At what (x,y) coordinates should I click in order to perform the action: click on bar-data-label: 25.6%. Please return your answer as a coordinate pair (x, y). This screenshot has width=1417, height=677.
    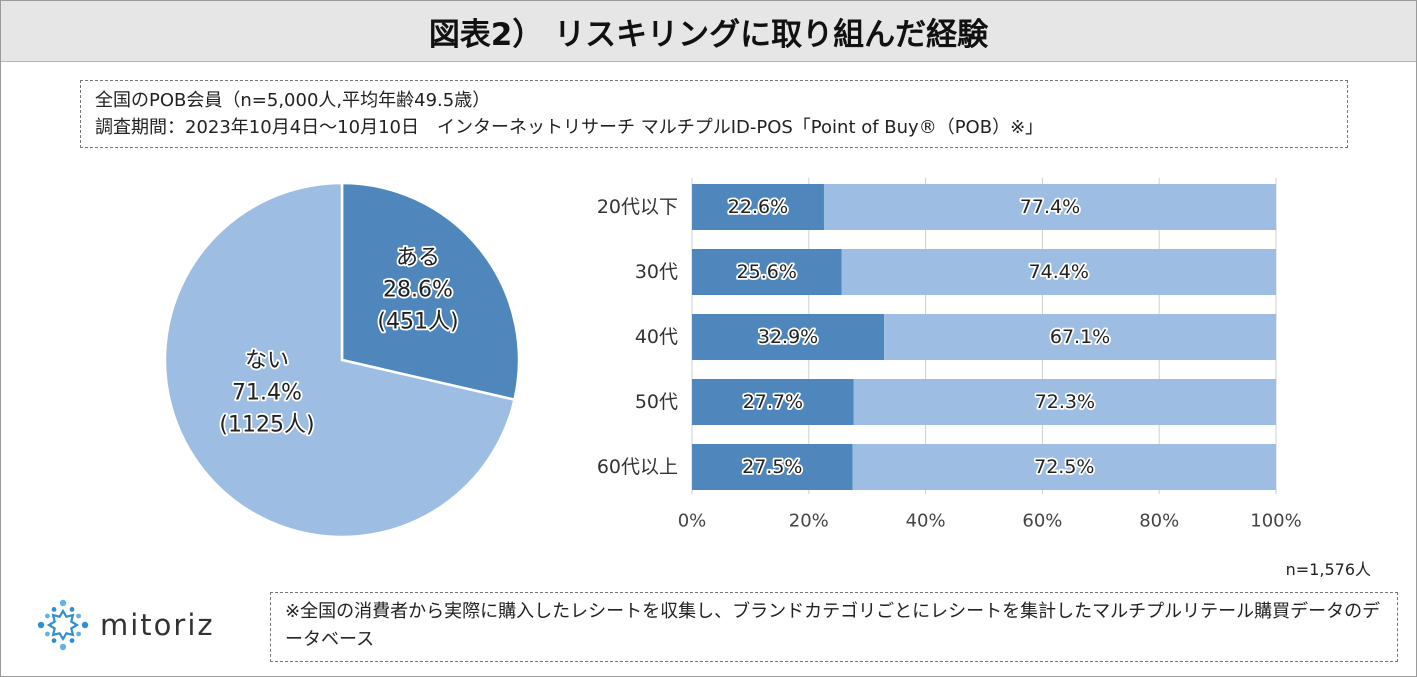
    Looking at the image, I should click on (767, 272).